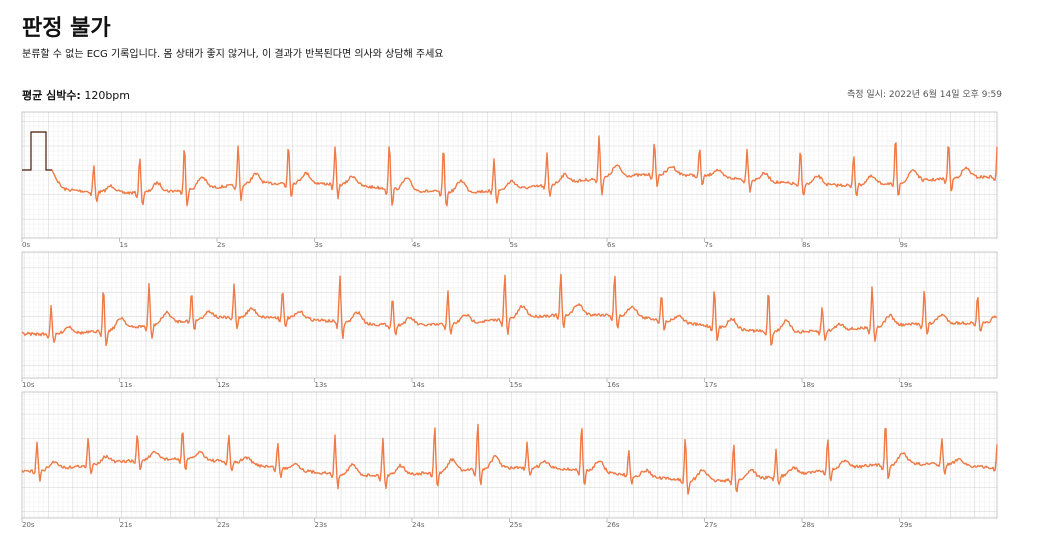 The image size is (1040, 550). What do you see at coordinates (223, 385) in the screenshot?
I see `tick-label: 12s` at bounding box center [223, 385].